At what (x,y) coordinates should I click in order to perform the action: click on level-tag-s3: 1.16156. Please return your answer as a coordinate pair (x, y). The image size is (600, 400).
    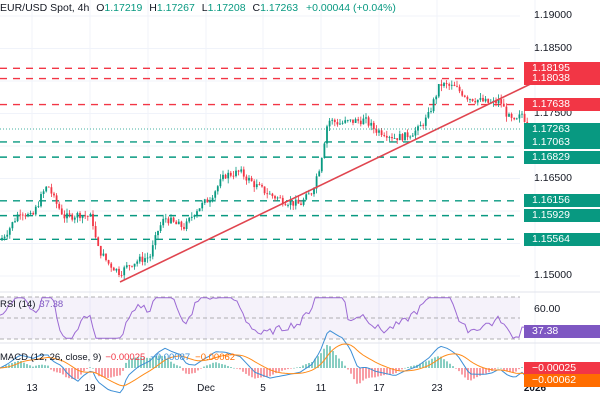
    Looking at the image, I should click on (562, 200).